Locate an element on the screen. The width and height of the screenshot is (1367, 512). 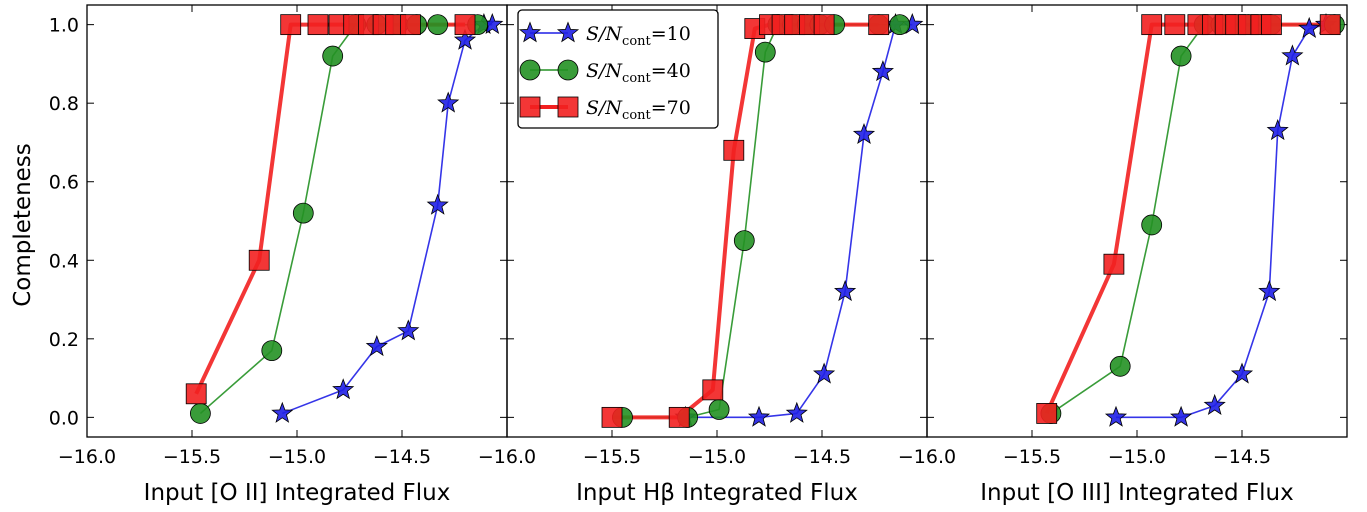
legend-entry: S/Ncont=40 is located at coordinates (638, 73).